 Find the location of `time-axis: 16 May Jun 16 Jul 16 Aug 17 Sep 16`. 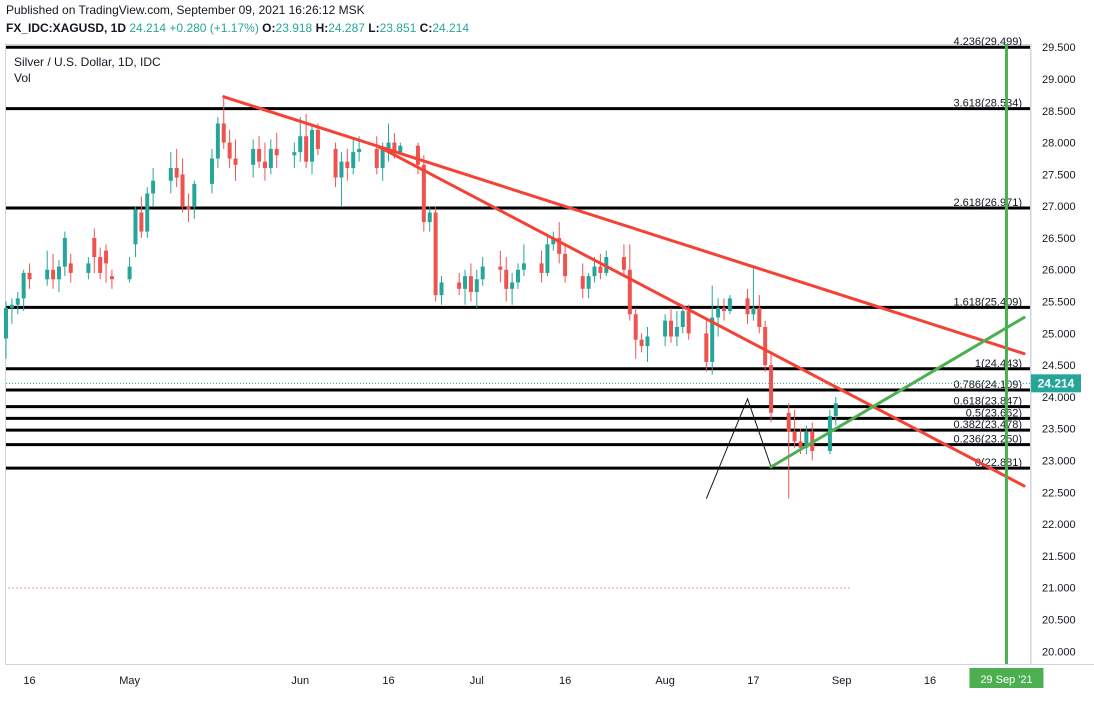

time-axis: 16 May Jun 16 Jul 16 Aug 17 Sep 16 is located at coordinates (479, 681).